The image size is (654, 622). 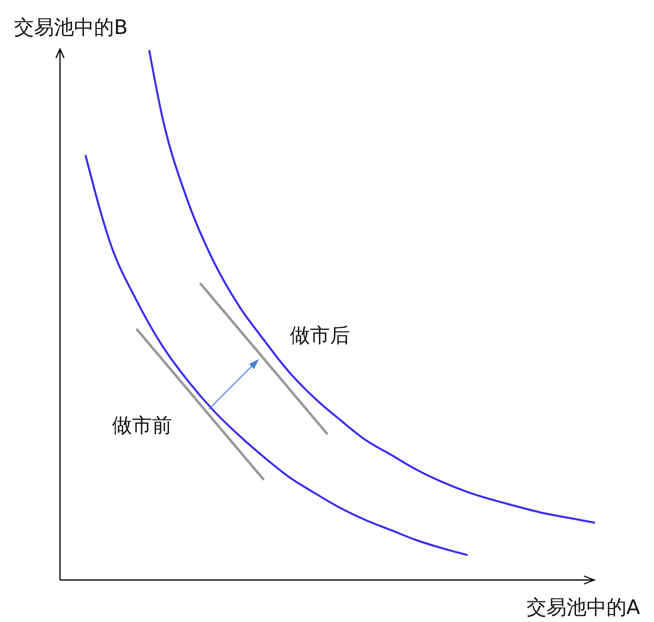 I want to click on y-axis-title: 交易池中的B, so click(x=71, y=27).